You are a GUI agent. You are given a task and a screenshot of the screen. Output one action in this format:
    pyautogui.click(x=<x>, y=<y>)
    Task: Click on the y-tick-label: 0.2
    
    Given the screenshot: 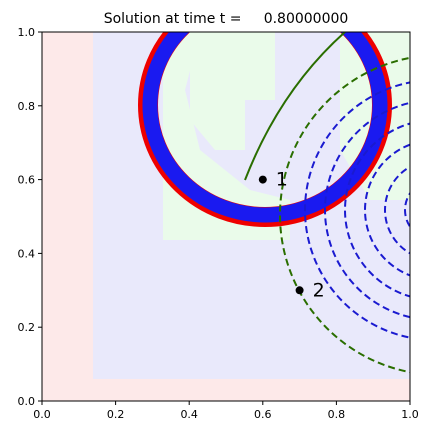 What is the action you would take?
    pyautogui.click(x=27, y=327)
    